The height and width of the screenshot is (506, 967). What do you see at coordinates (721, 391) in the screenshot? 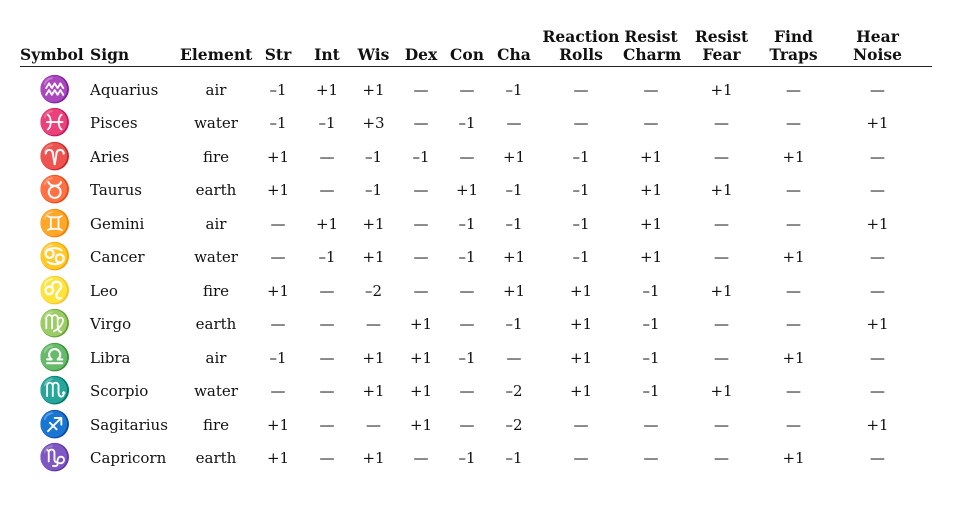
I see `cell-fear: +1` at bounding box center [721, 391].